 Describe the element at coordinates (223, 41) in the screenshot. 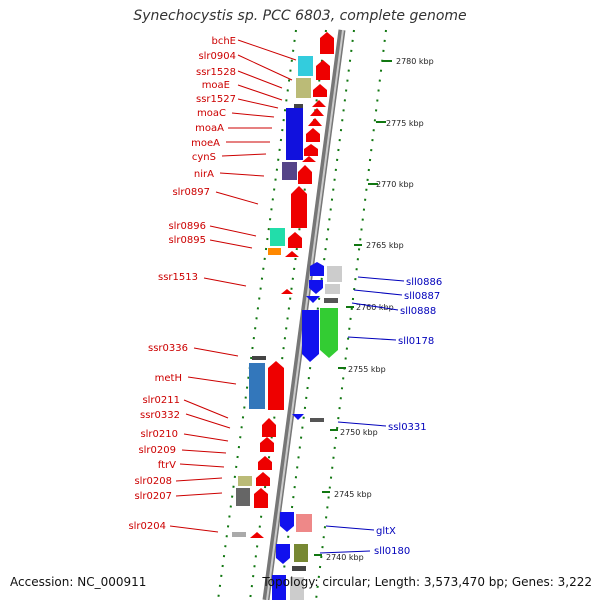

I see `gene-label: bchE` at that location.